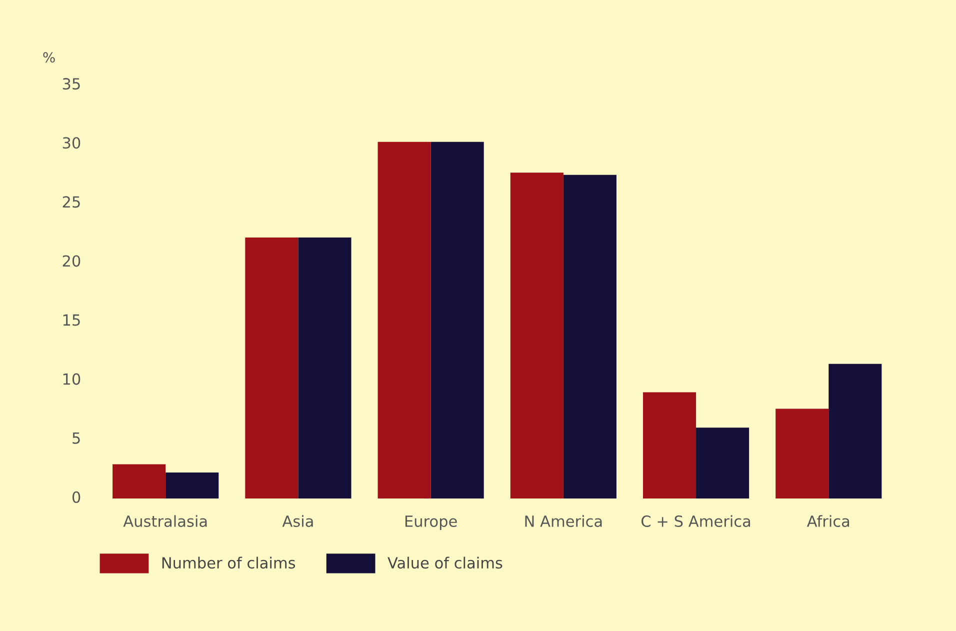 The height and width of the screenshot is (631, 956). I want to click on legend-label: Value of claims, so click(445, 562).